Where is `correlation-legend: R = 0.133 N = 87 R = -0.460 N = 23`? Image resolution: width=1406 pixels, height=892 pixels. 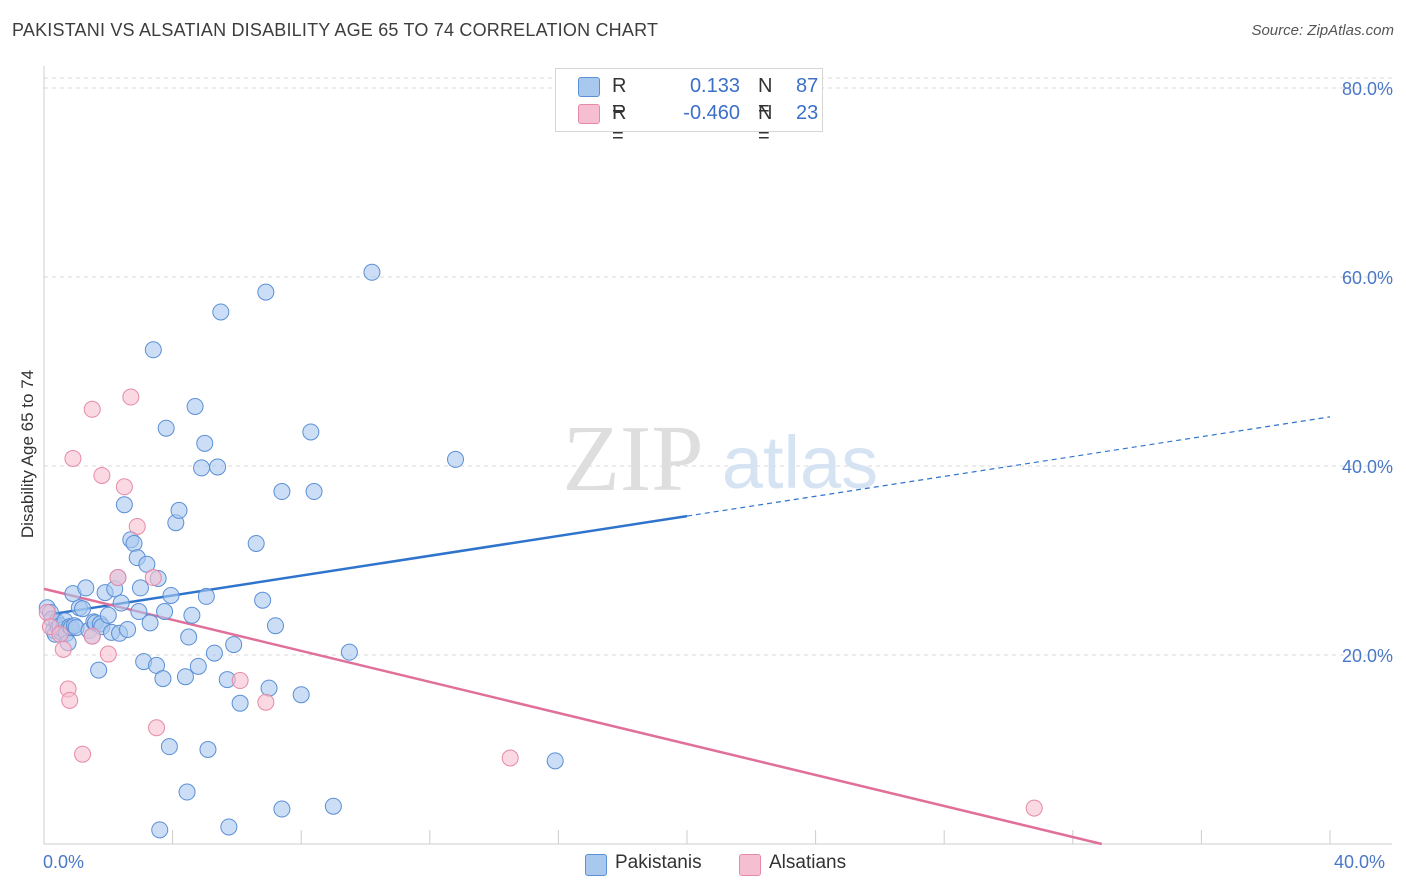
correlation-legend: R = 0.133 N = 87 R = -0.460 N = 23 is located at coordinates (689, 107).